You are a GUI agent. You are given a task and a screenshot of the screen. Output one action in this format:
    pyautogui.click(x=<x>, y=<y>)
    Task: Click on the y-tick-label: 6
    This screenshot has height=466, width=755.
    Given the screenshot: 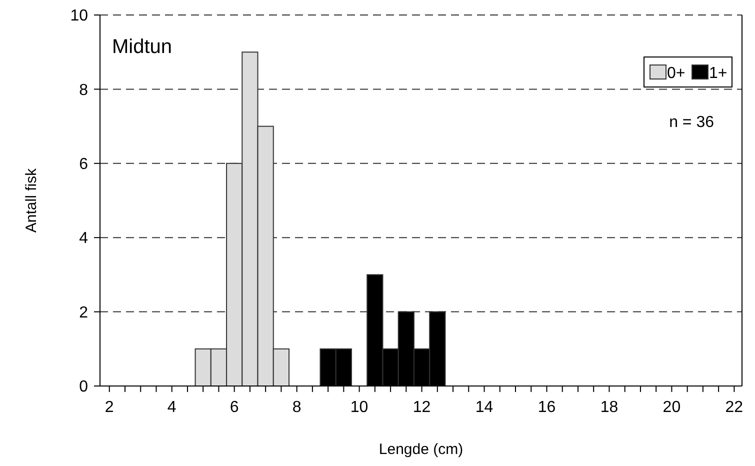 What is the action you would take?
    pyautogui.click(x=83, y=164)
    